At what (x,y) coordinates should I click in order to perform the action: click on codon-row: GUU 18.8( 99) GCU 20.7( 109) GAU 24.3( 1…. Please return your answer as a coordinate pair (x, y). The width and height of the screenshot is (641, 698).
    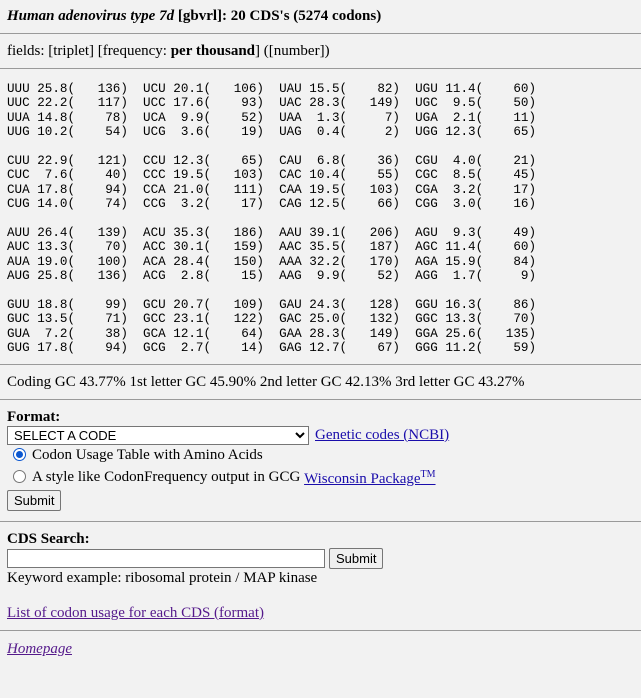
    Looking at the image, I should click on (272, 305).